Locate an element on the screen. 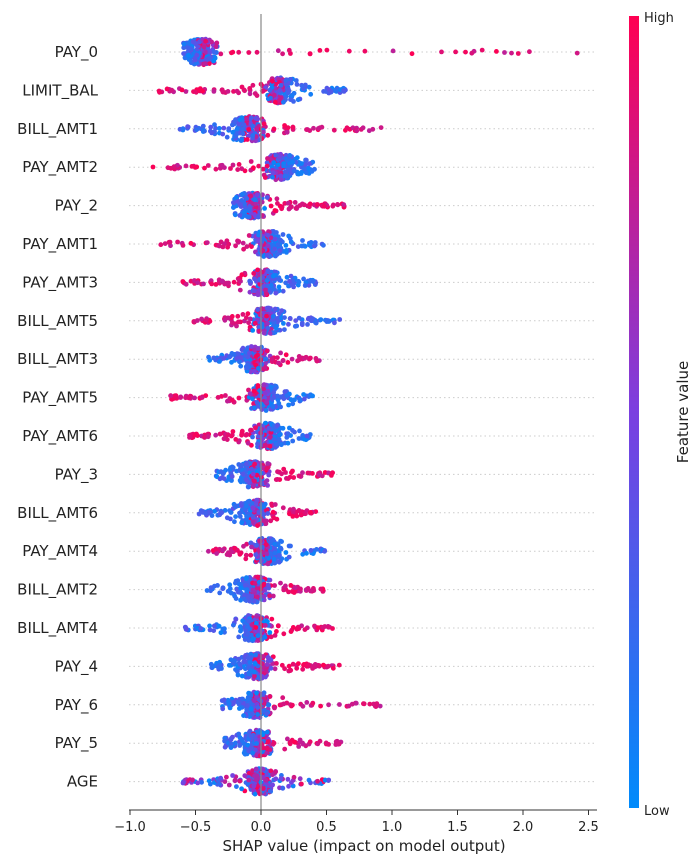 This screenshot has height=864, width=700. x-tick-label: 0.0 is located at coordinates (261, 827).